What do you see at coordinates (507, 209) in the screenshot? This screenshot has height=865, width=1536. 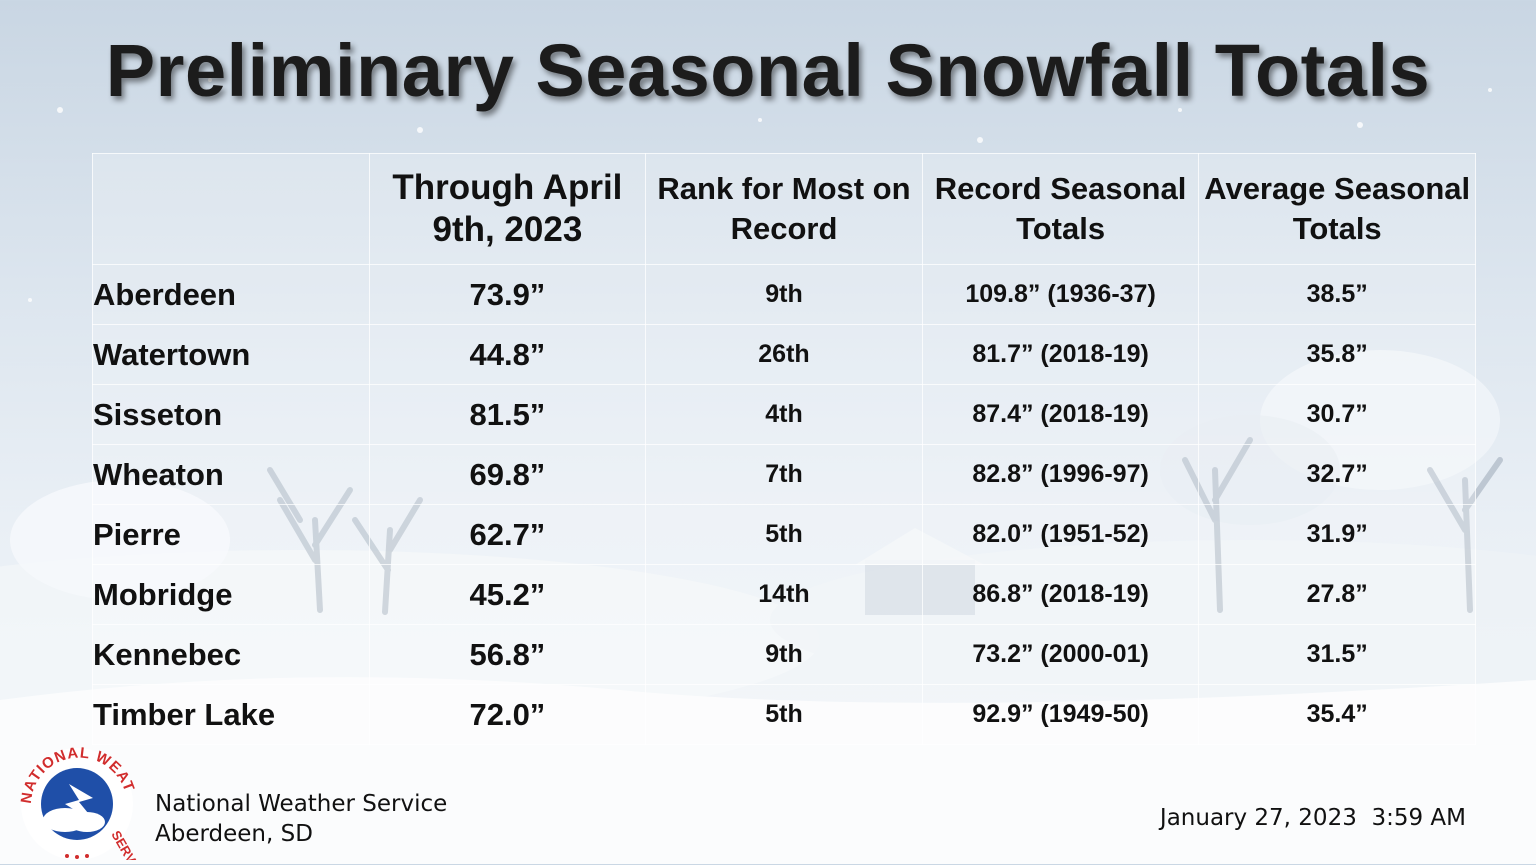 I see `header-through-date: Through April 9th, 2023` at bounding box center [507, 209].